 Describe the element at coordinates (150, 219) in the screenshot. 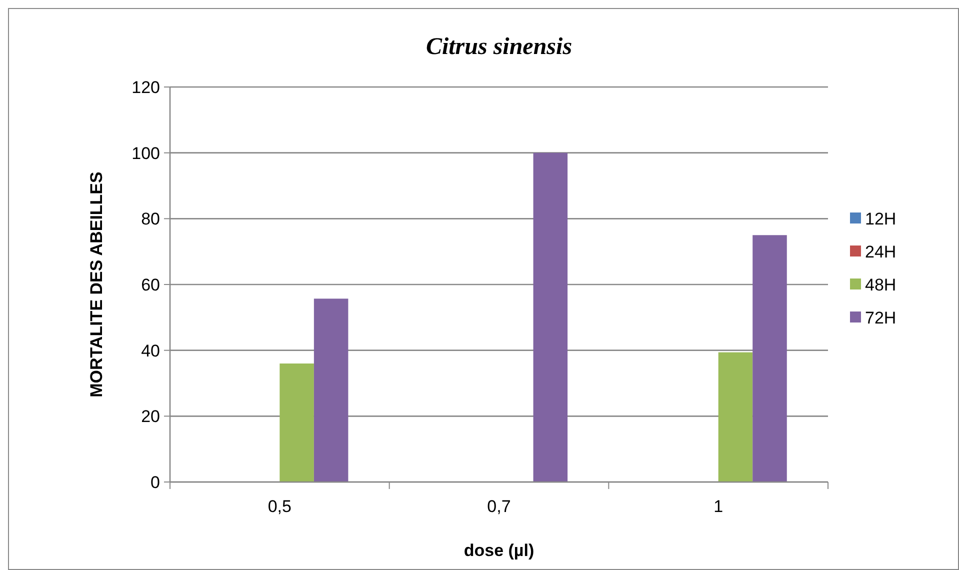

I see `y-tick-label: 80` at that location.